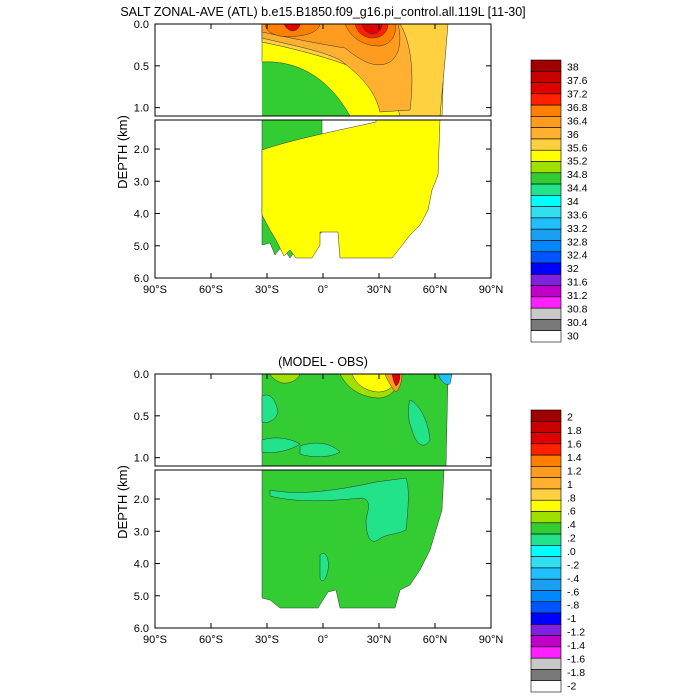 Image resolution: width=700 pixels, height=700 pixels. Describe the element at coordinates (573, 579) in the screenshot. I see `colorbar-label: -.4` at that location.